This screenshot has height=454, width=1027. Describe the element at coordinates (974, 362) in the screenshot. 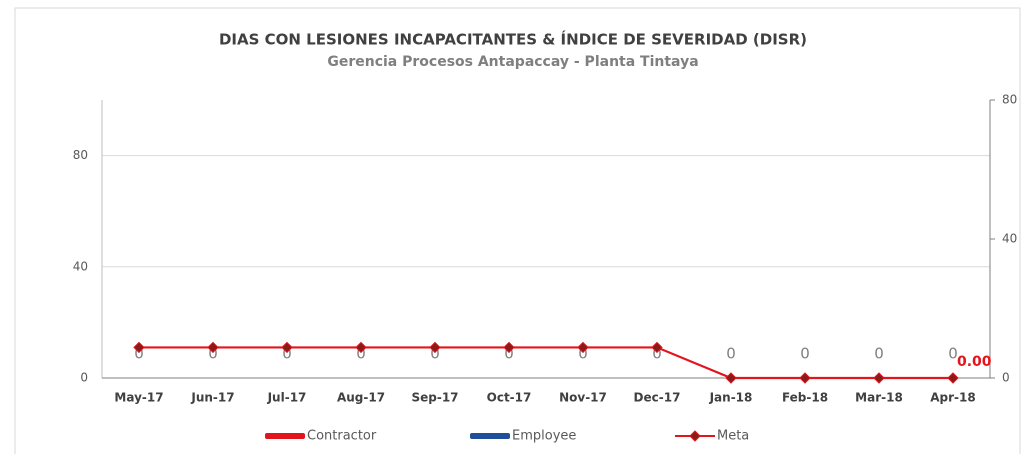

I see `data-label: 0.00` at that location.